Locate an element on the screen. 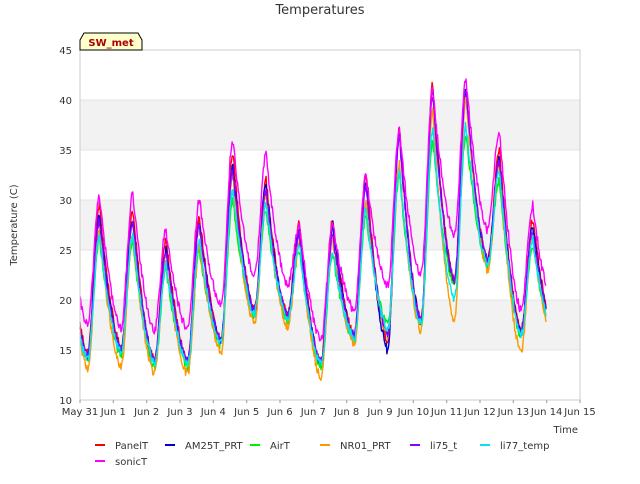  legend-label: AM25T_PRT is located at coordinates (214, 446).